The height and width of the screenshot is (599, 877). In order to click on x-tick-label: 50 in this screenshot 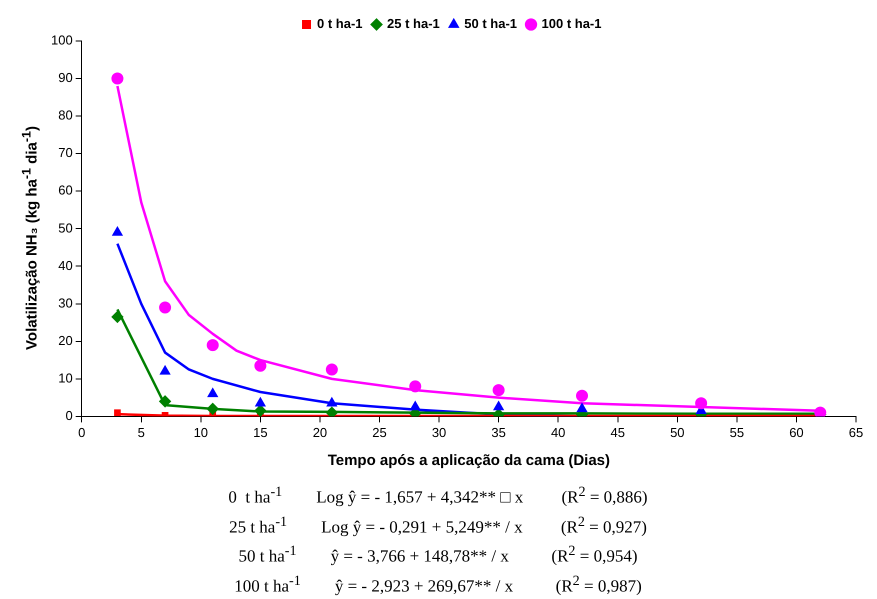, I will do `click(677, 432)`.